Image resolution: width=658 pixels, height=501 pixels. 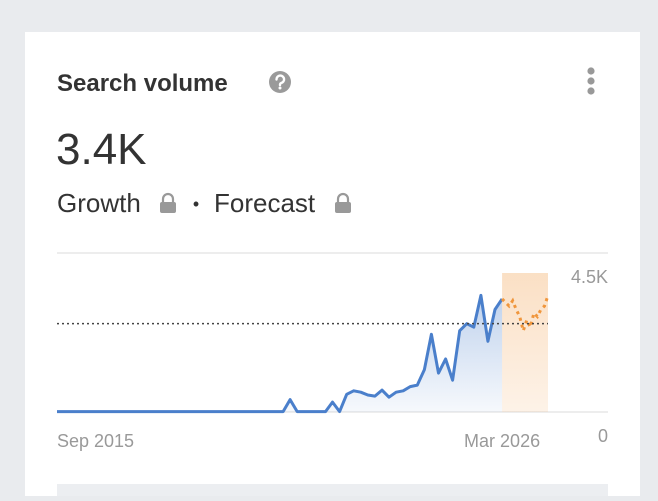 I want to click on metric-value: 3.4K, so click(x=101, y=149).